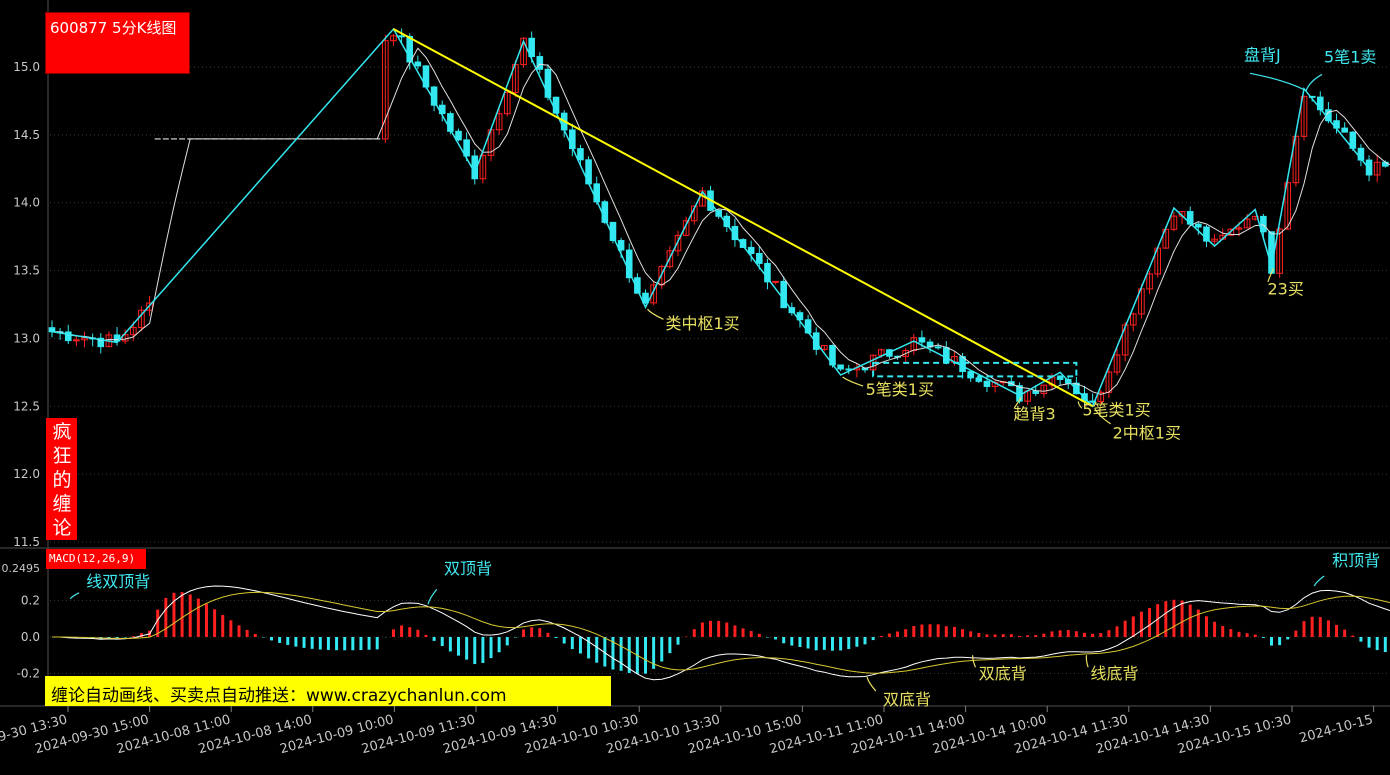  What do you see at coordinates (1034, 413) in the screenshot?
I see `annotation-label: 趋背3` at bounding box center [1034, 413].